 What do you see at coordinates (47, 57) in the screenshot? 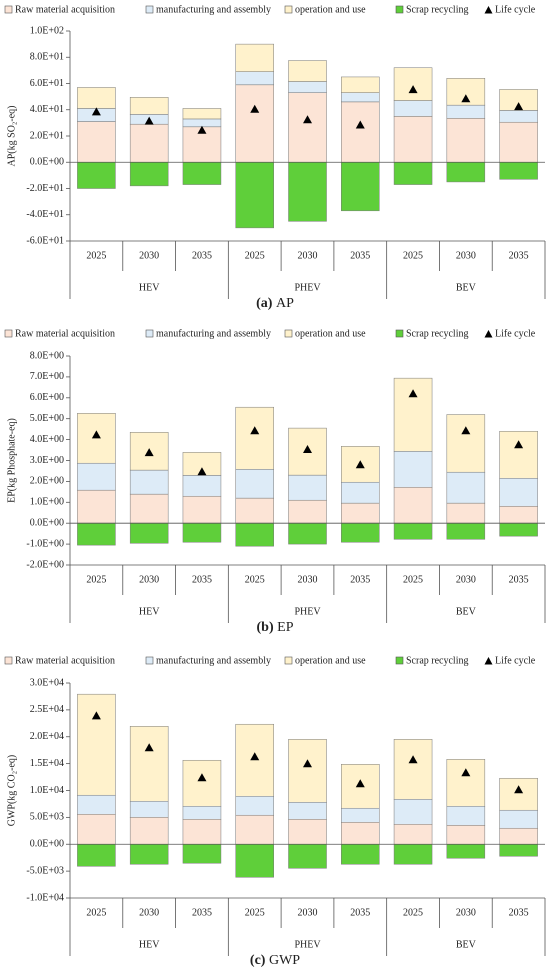
I see `y-tick-label: 8.0E+01` at bounding box center [47, 57].